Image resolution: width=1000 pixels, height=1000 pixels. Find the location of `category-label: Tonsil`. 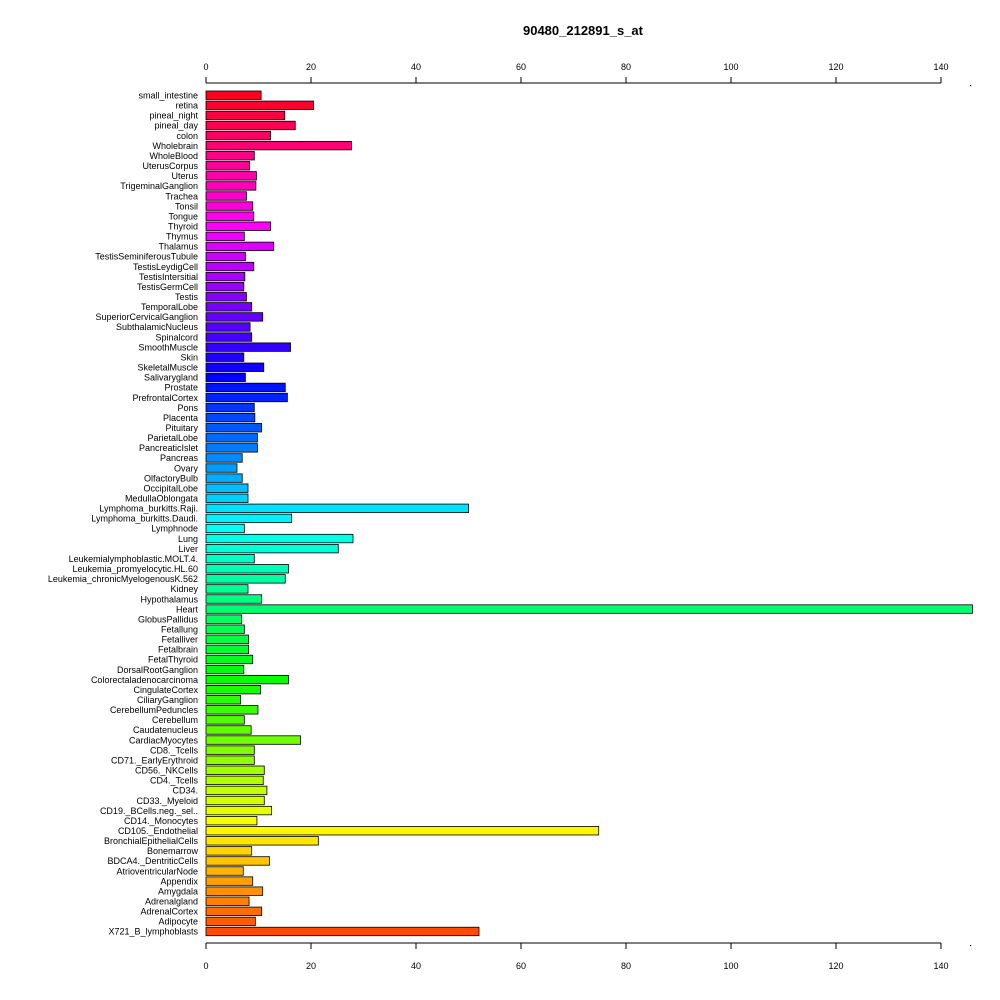

category-label: Tonsil is located at coordinates (186, 206).